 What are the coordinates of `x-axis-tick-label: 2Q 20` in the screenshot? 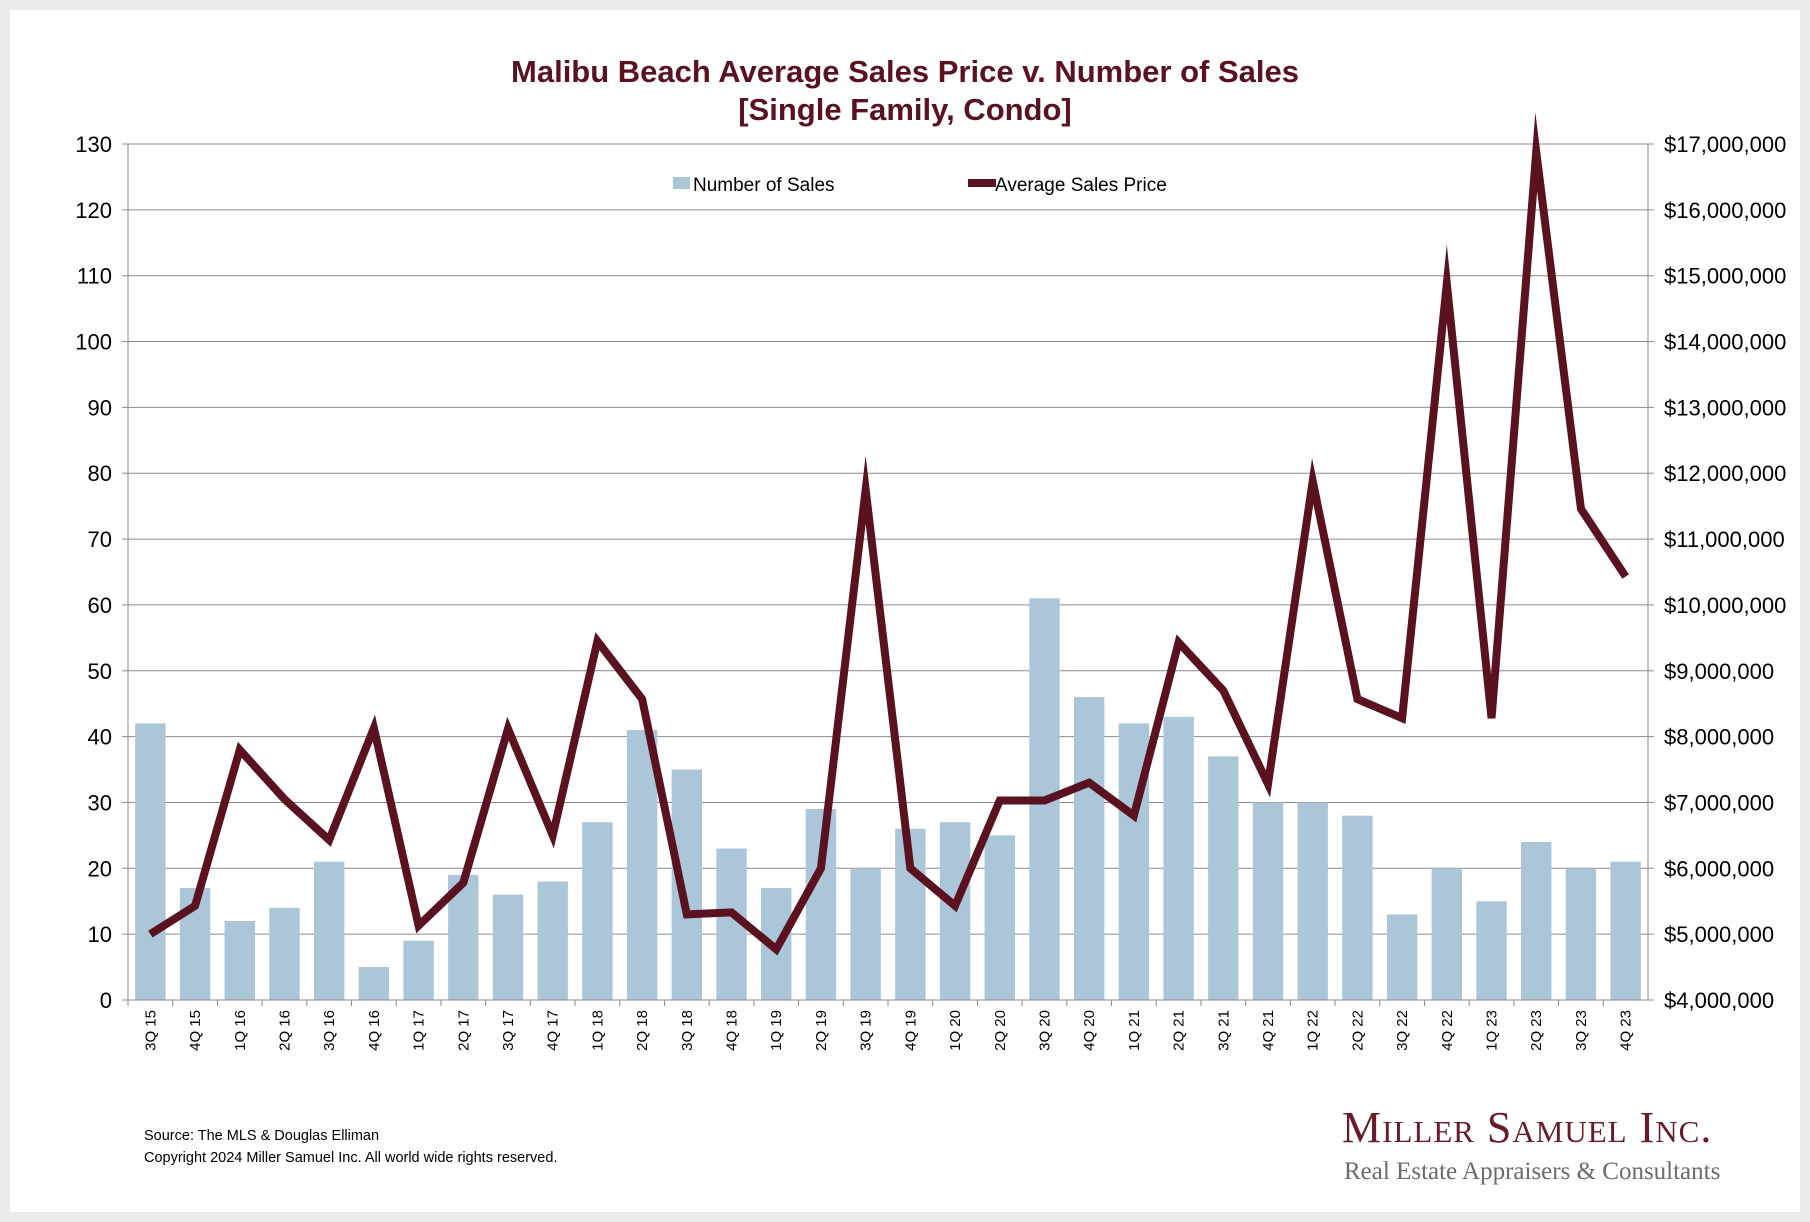 It's located at (1000, 1030).